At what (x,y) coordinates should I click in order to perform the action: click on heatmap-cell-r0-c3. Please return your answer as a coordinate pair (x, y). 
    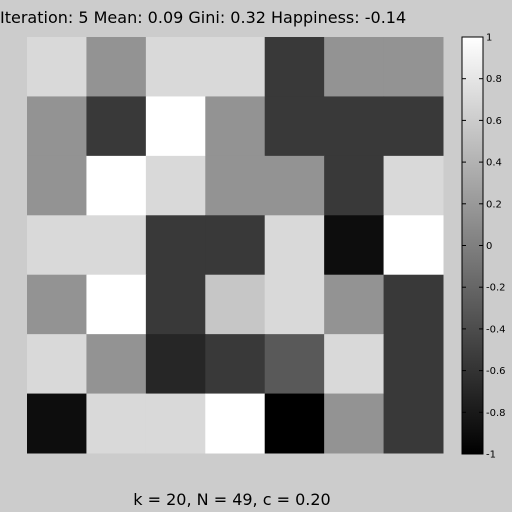
    Looking at the image, I should click on (235, 67).